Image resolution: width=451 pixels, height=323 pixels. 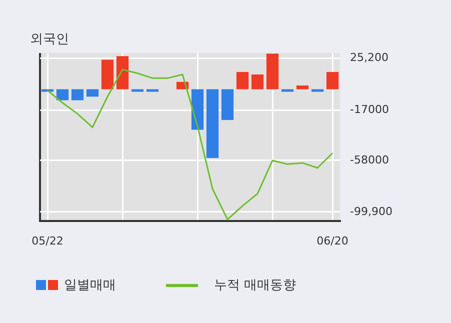 I want to click on y-tick-label: -58000, so click(x=369, y=159).